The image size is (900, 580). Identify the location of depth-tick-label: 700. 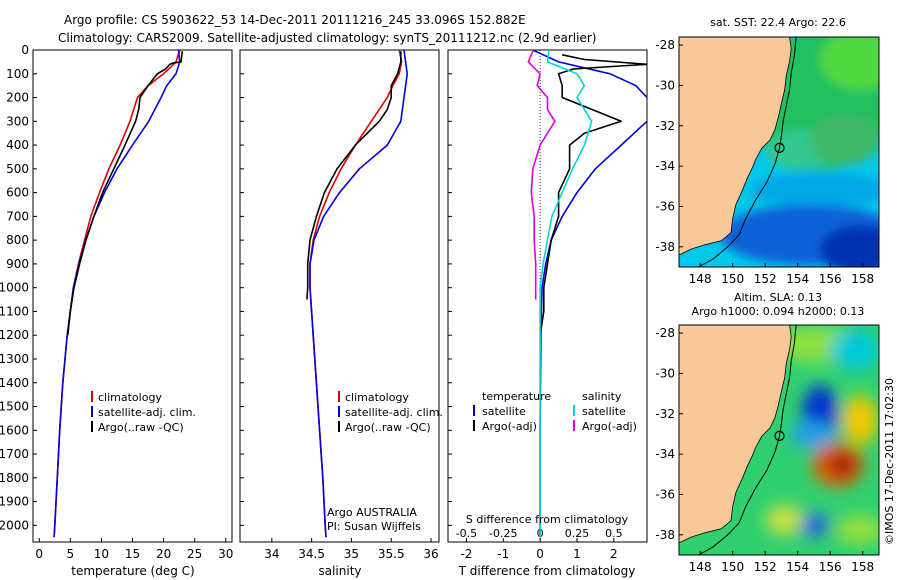
(17, 216).